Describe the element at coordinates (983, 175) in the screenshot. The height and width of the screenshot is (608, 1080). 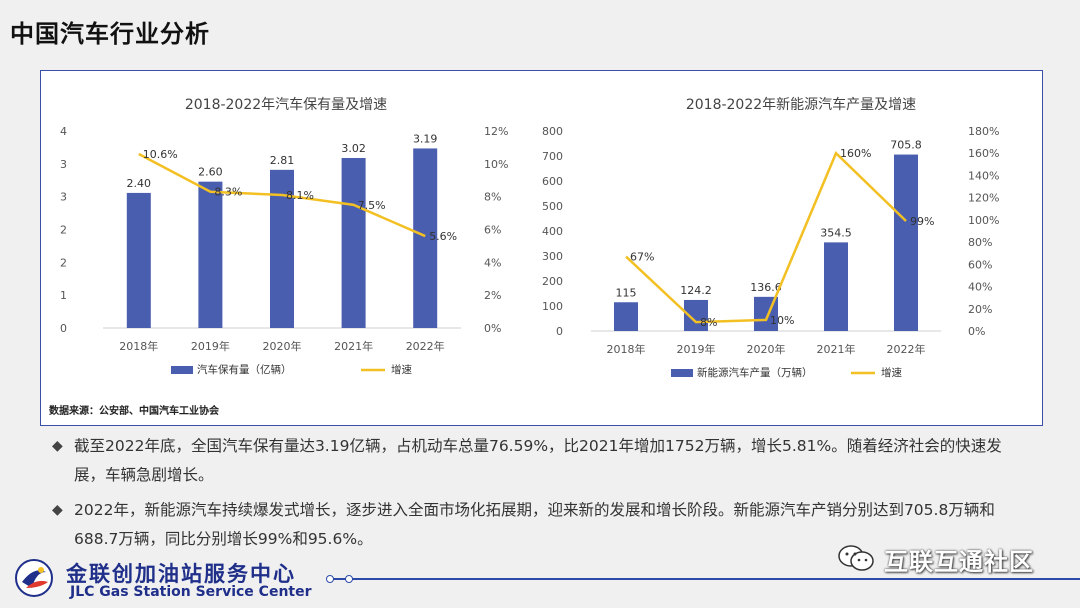
I see `y2-tick-label: 140%` at that location.